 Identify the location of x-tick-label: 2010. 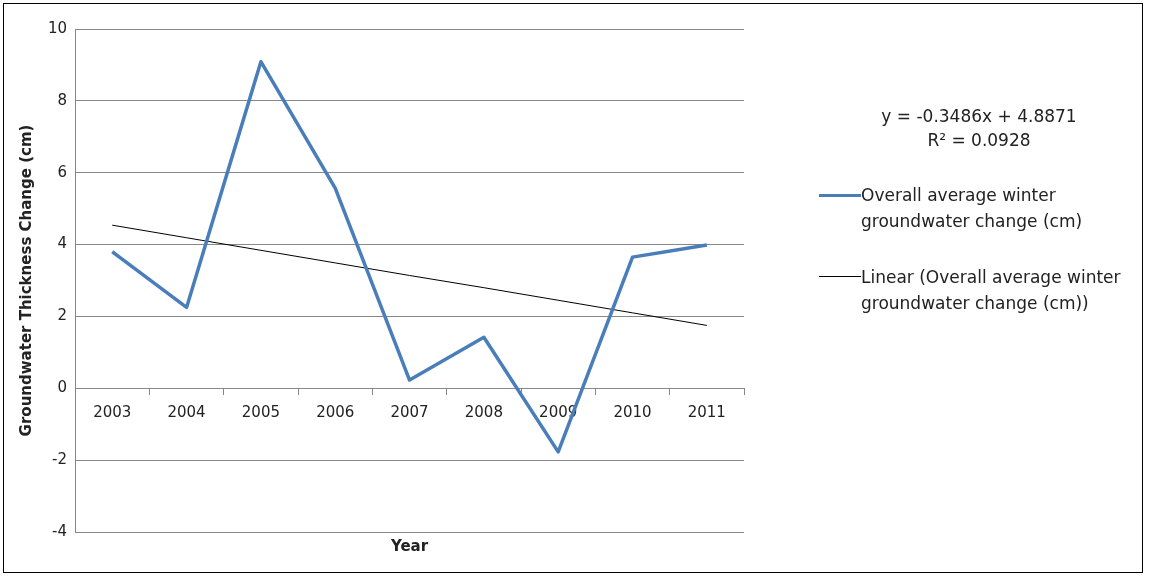
(632, 412).